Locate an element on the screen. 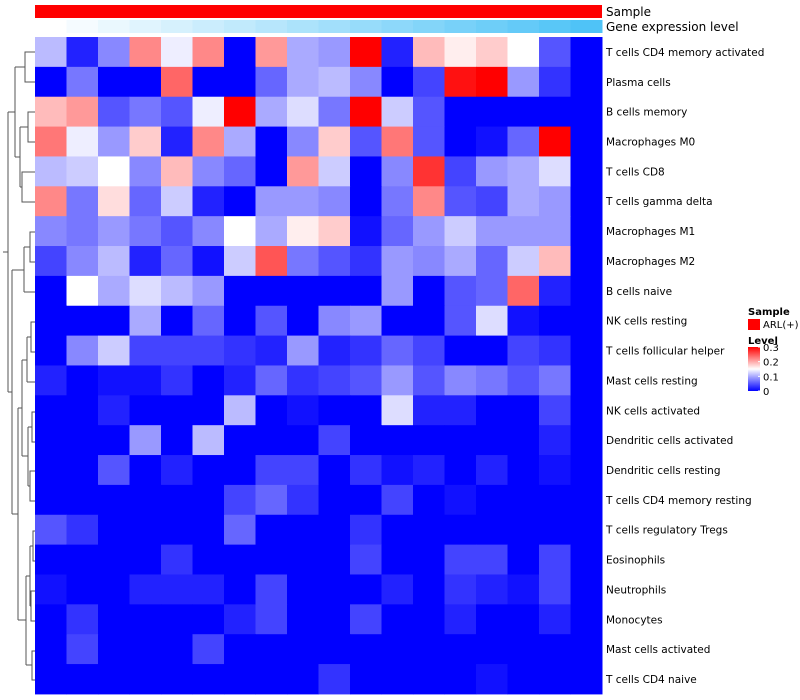 The width and height of the screenshot is (800, 700). row-label: NK cells activated is located at coordinates (653, 411).